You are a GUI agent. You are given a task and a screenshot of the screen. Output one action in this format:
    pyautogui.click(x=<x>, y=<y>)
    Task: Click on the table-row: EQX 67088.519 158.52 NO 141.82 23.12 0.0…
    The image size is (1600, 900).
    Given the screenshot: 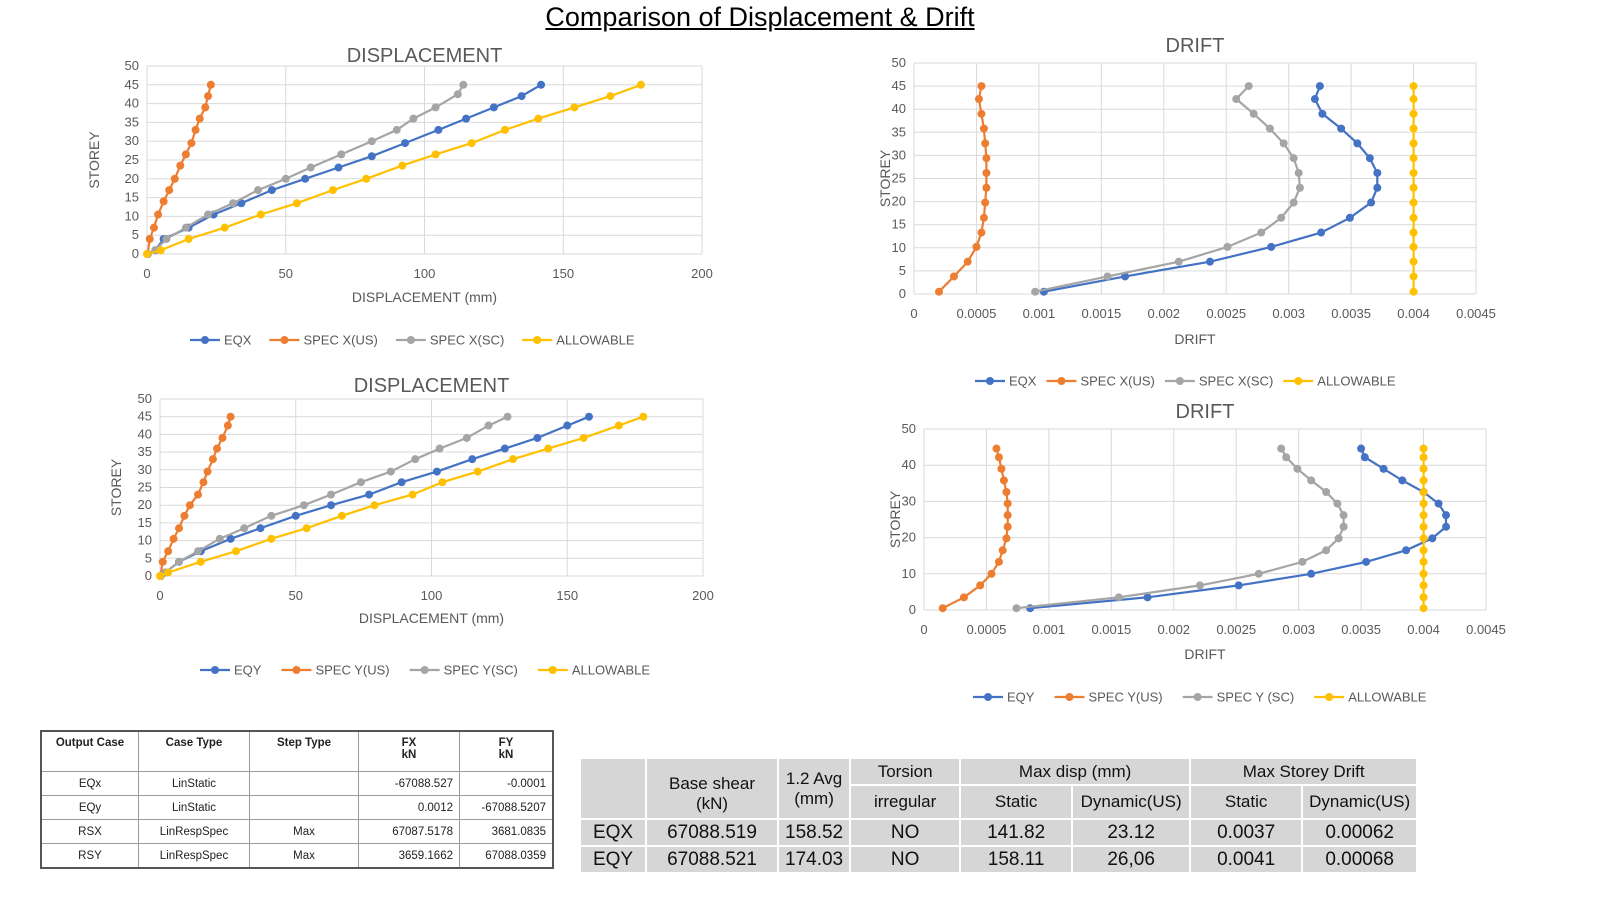 What is the action you would take?
    pyautogui.click(x=999, y=832)
    